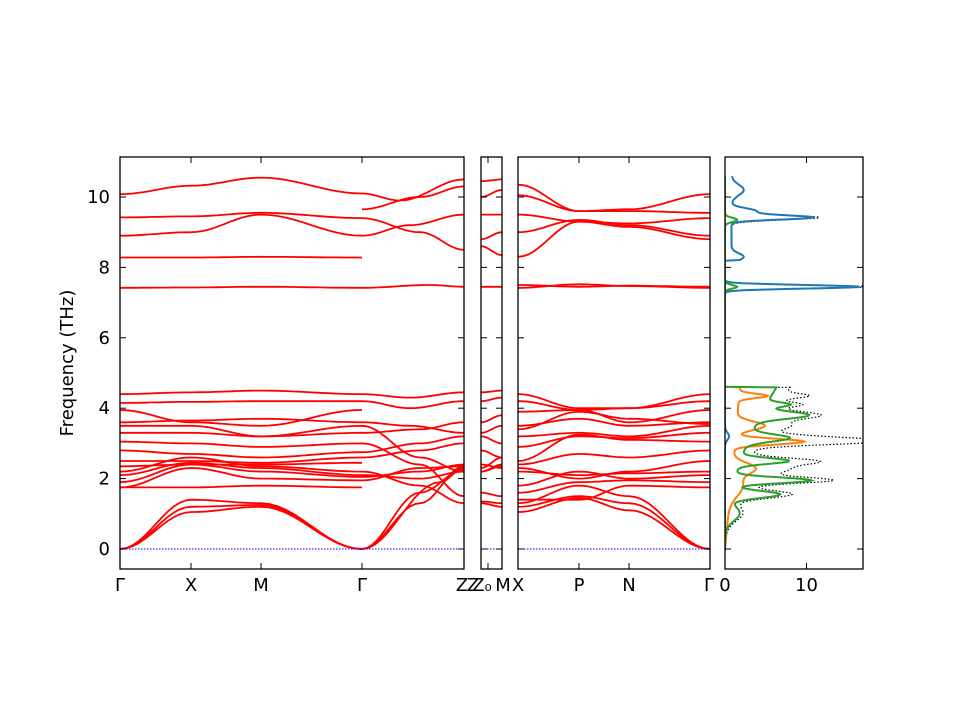 Image resolution: width=960 pixels, height=720 pixels. What do you see at coordinates (362, 585) in the screenshot?
I see `kpoint-label-gamma-2: Γ` at bounding box center [362, 585].